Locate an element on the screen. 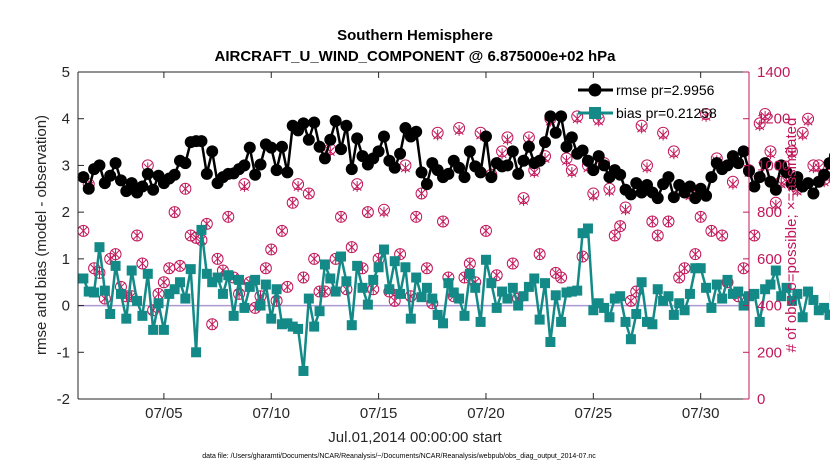  right-tick-label: 1000 is located at coordinates (773, 165).